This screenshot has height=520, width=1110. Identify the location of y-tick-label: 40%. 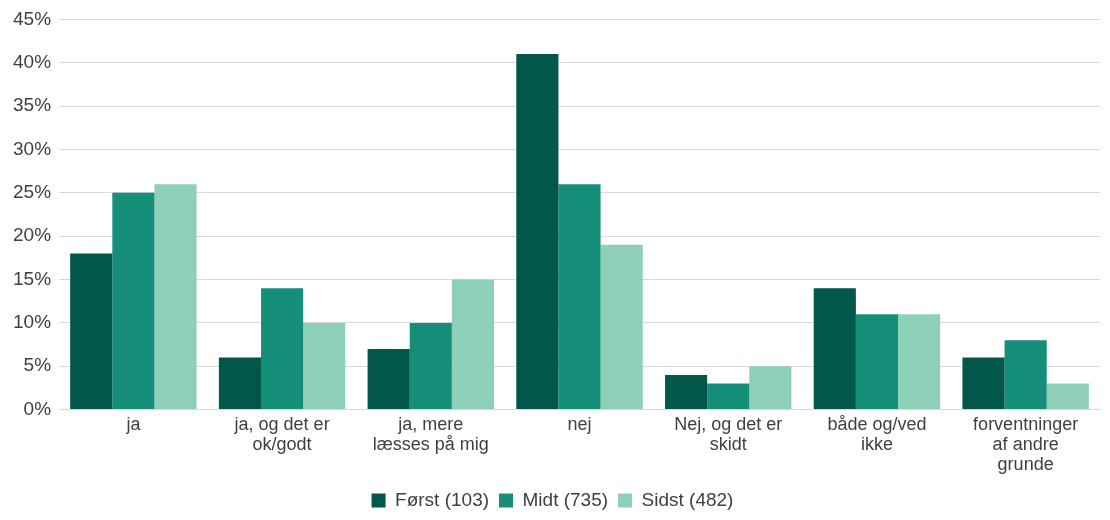
(32, 61).